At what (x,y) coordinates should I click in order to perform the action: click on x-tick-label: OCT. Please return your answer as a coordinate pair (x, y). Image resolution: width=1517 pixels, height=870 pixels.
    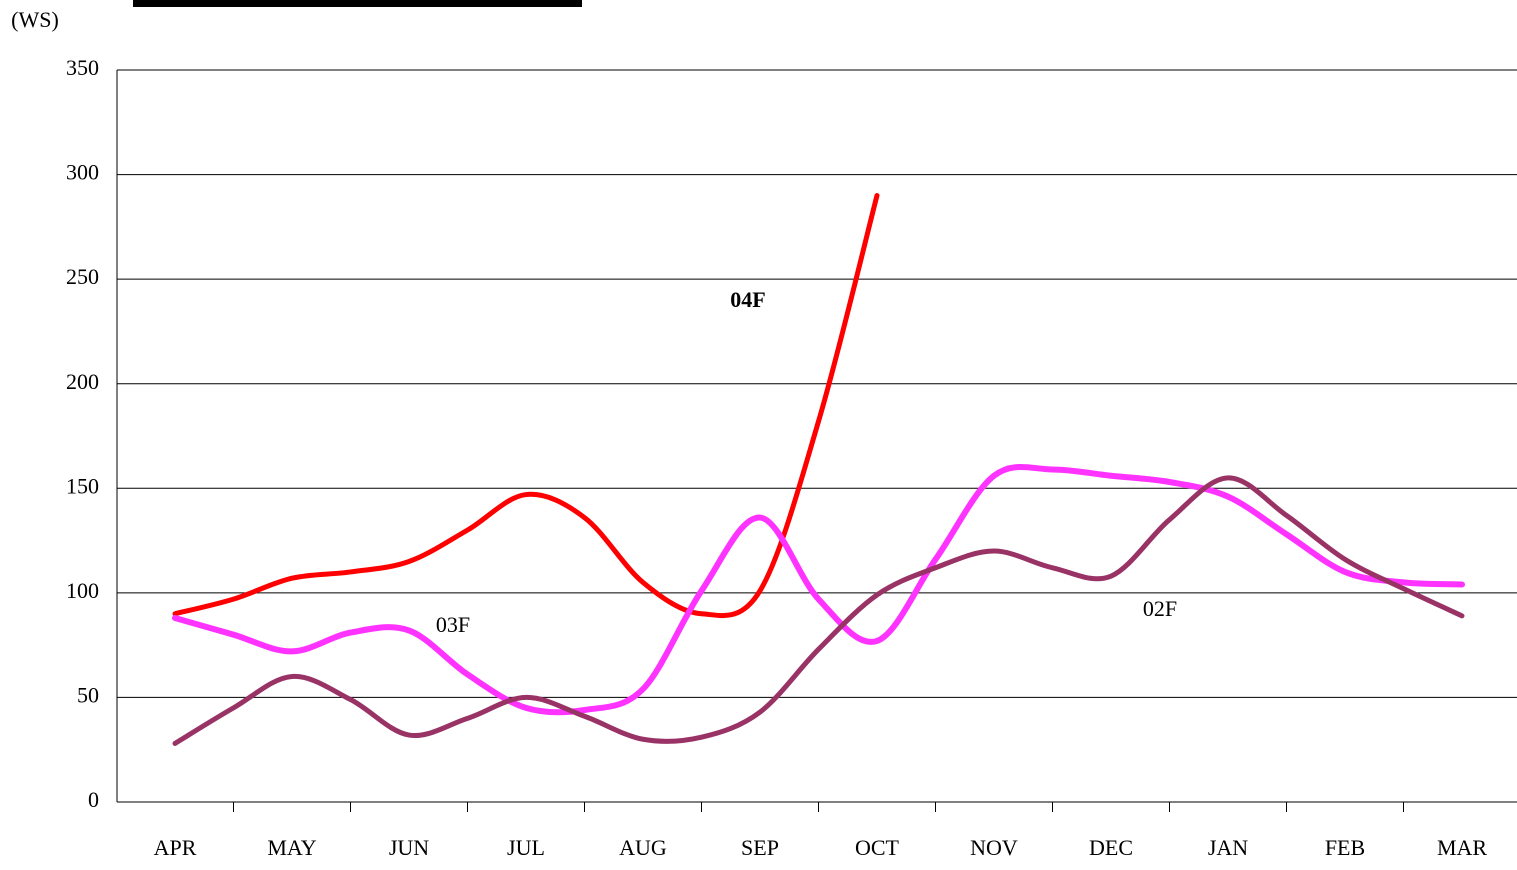
    Looking at the image, I should click on (877, 847).